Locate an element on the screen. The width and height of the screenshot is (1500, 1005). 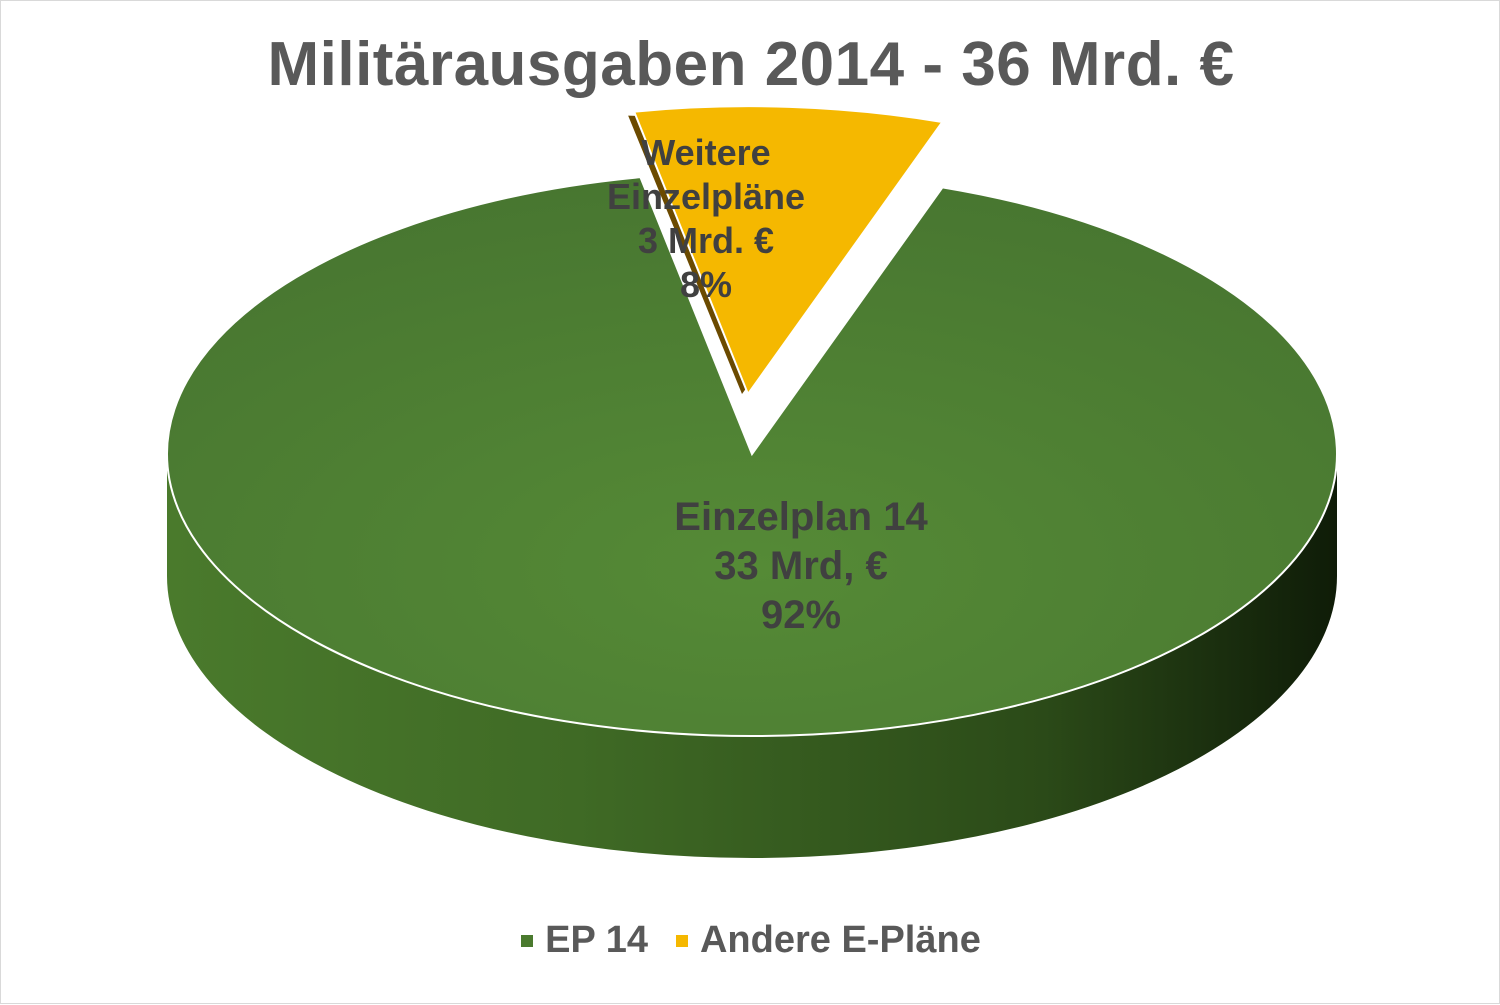
slice-label-other-line2: Einzelpläne is located at coordinates (706, 196).